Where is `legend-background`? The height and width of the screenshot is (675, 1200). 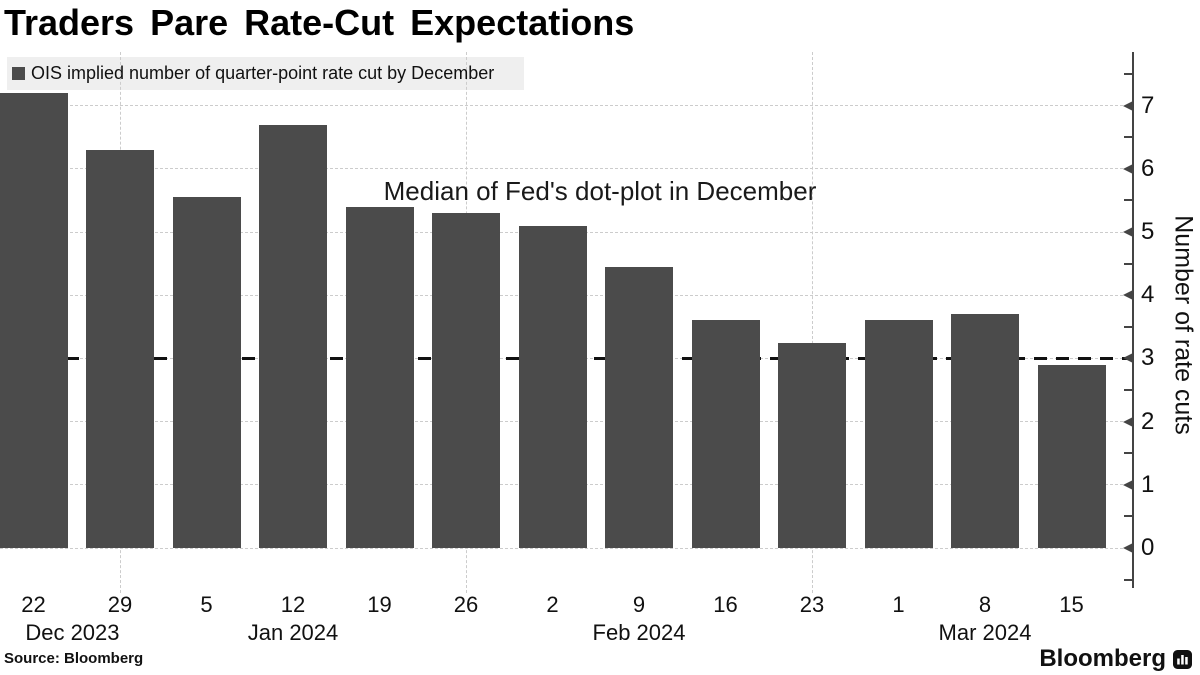 legend-background is located at coordinates (265, 73).